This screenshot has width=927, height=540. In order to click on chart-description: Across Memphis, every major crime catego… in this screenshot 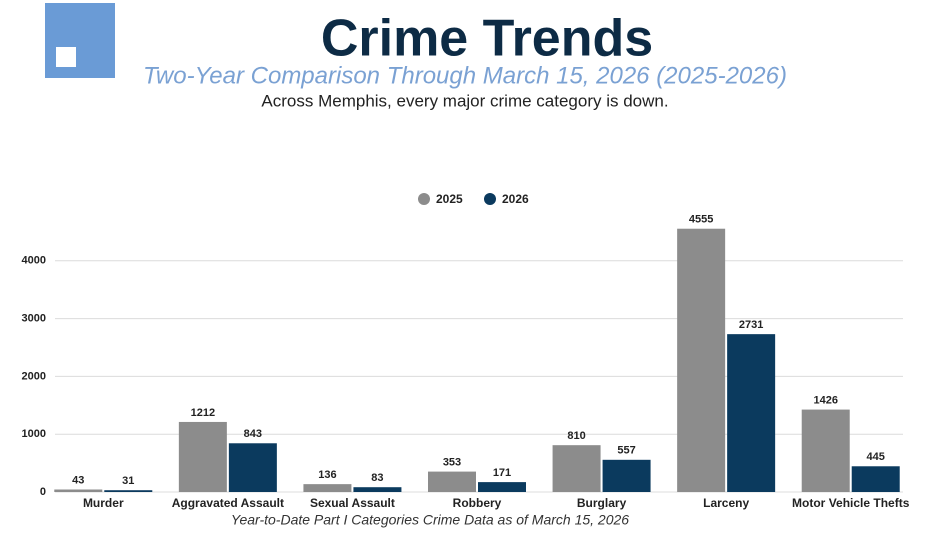, I will do `click(464, 100)`.